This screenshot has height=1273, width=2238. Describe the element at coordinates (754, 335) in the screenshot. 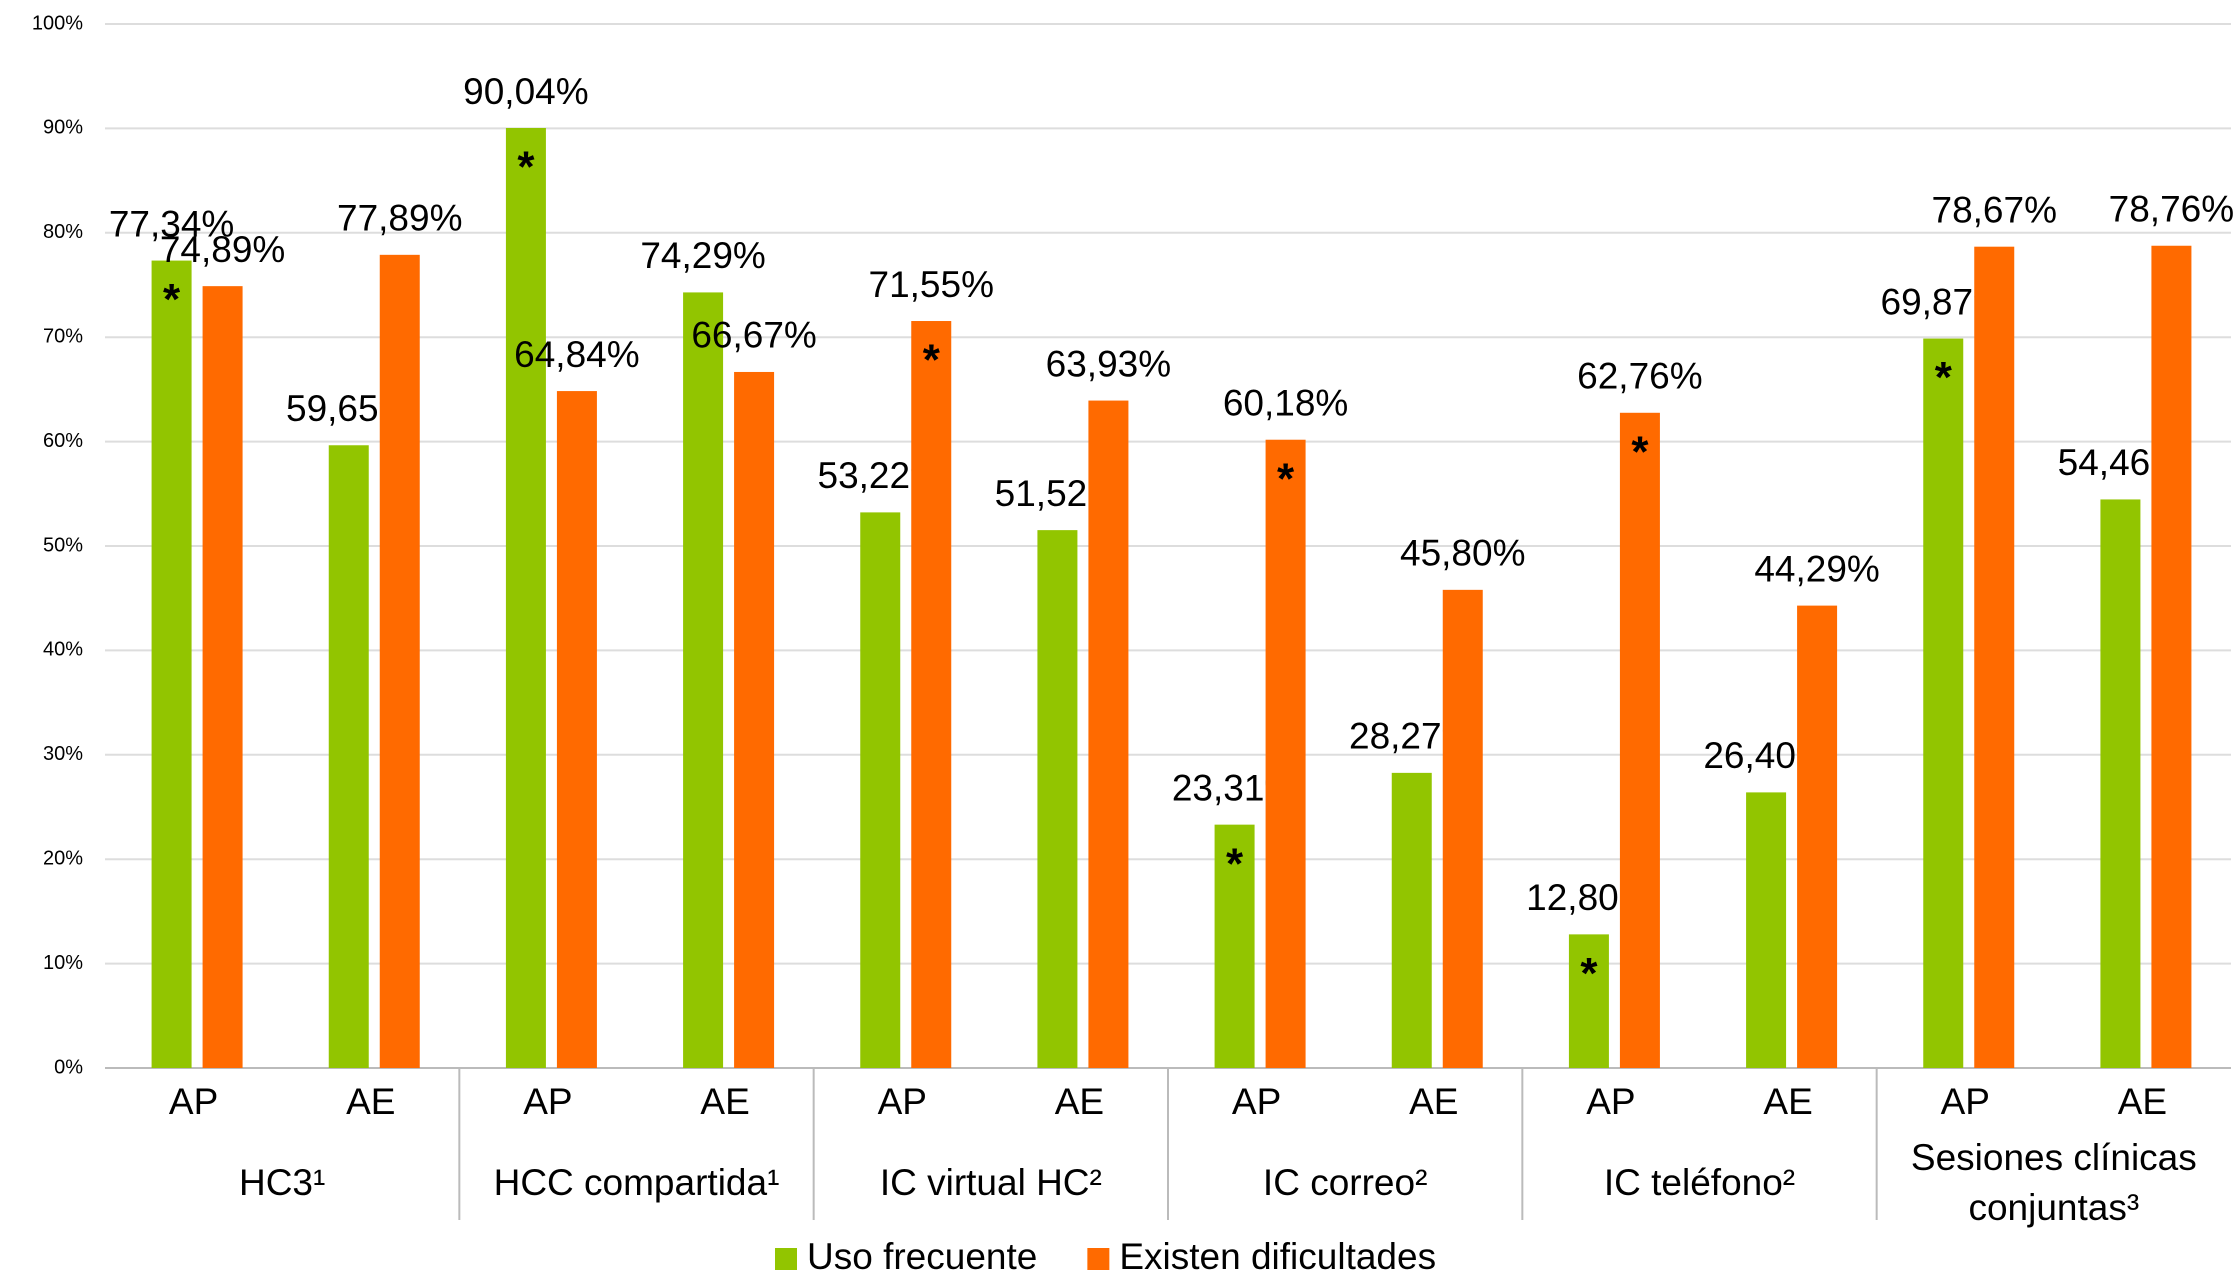

I see `value-label: 66,67%` at that location.